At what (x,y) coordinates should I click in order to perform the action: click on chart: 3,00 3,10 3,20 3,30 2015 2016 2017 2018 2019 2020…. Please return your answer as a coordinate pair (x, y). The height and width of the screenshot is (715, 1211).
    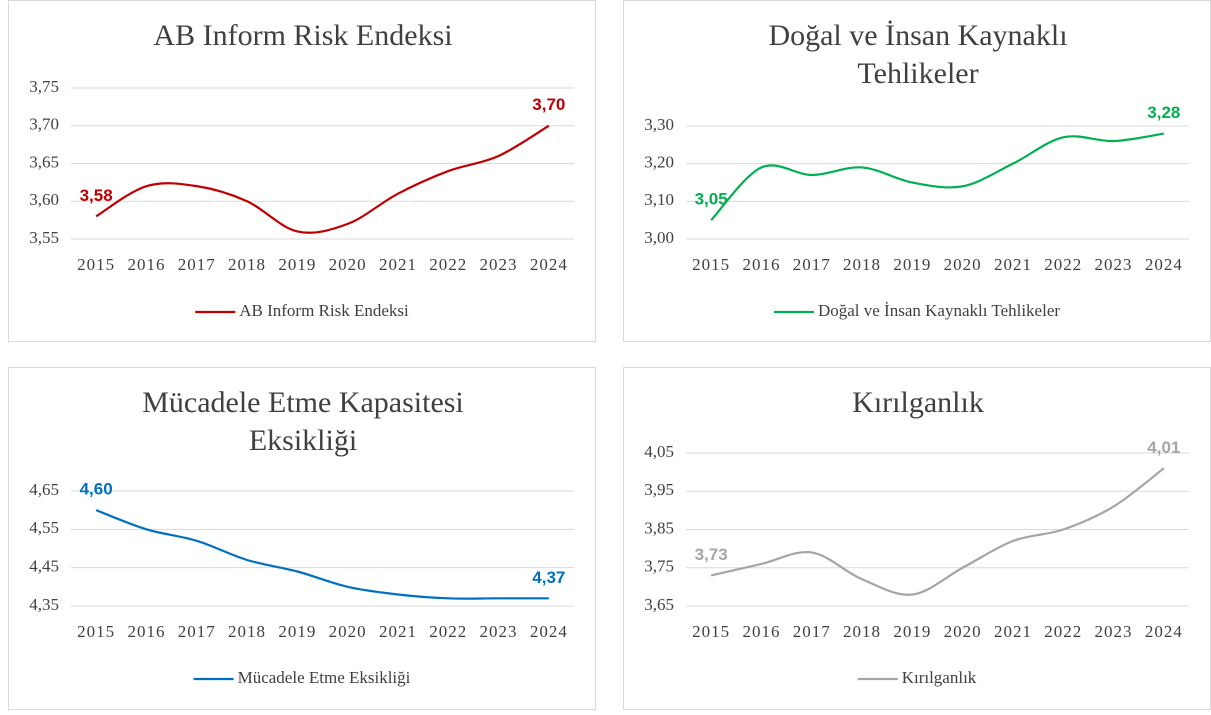
    Looking at the image, I should click on (916, 211).